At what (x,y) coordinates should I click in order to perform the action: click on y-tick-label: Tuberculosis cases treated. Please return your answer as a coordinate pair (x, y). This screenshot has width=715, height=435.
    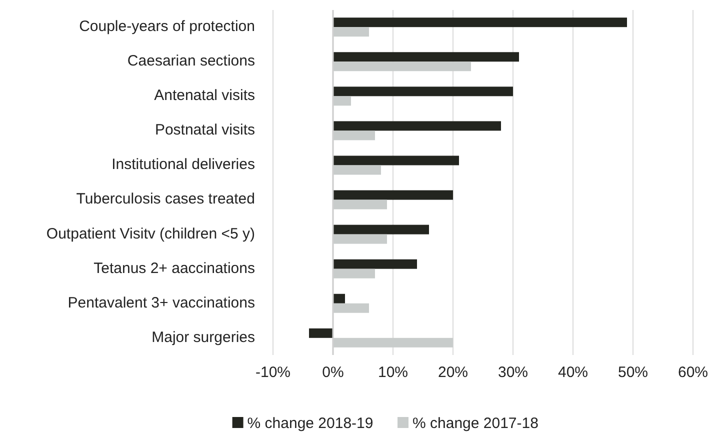
    Looking at the image, I should click on (165, 199).